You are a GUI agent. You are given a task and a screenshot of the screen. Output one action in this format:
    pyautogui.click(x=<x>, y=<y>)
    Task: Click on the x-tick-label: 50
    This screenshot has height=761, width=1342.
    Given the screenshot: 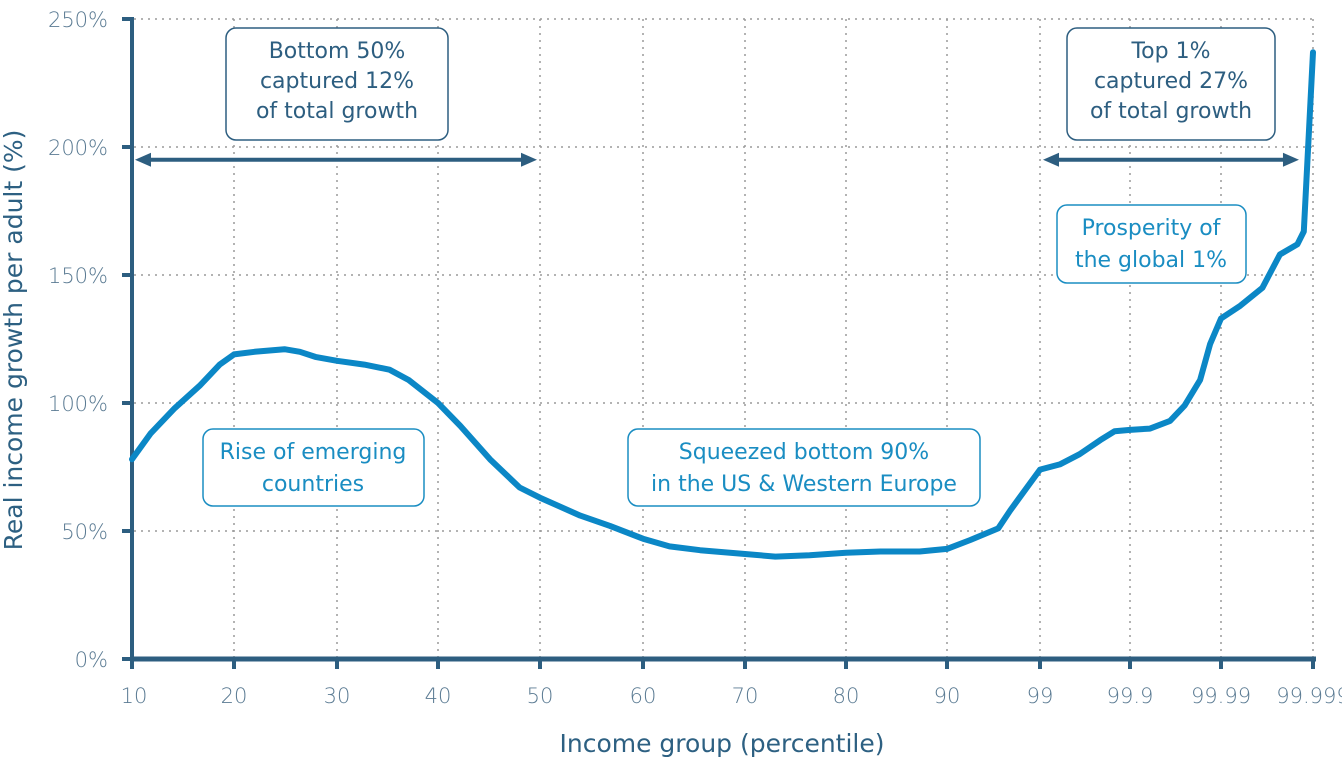 What is the action you would take?
    pyautogui.click(x=540, y=696)
    